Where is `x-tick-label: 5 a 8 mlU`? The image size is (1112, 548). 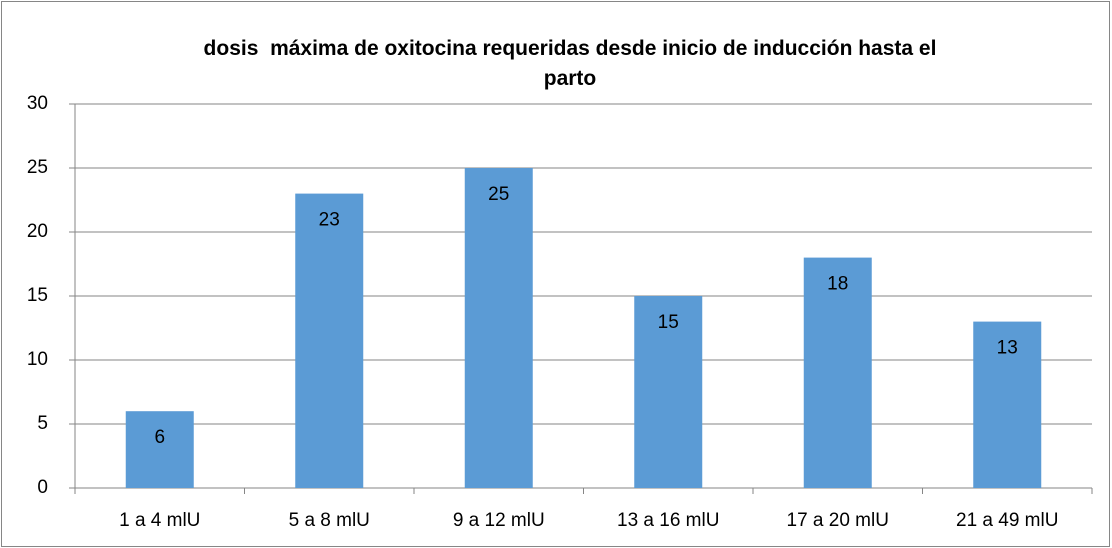 x-tick-label: 5 a 8 mlU is located at coordinates (329, 520).